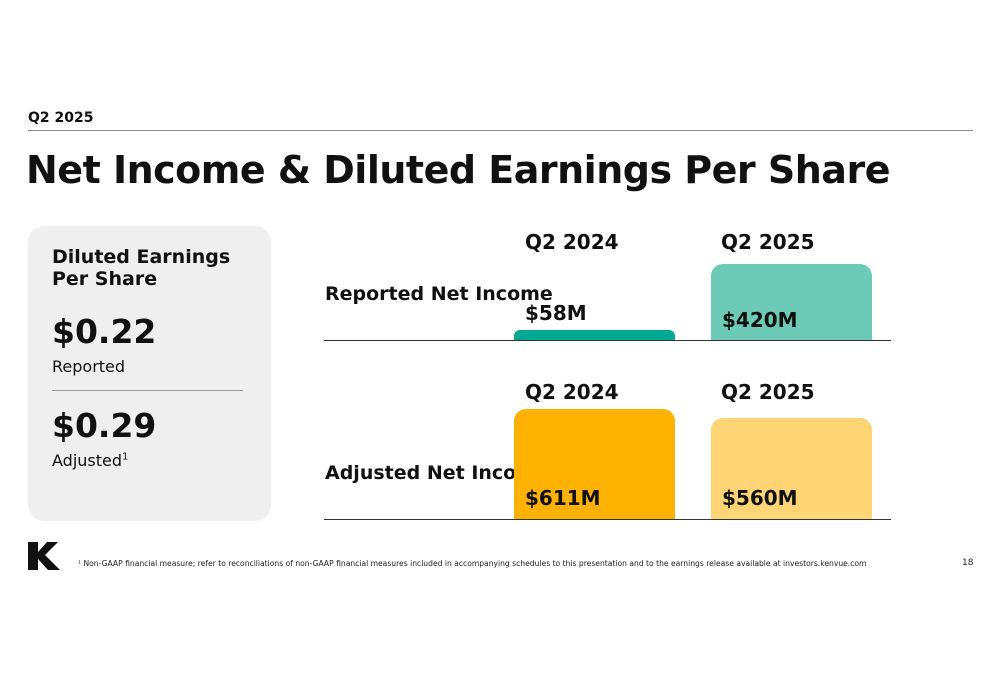 The width and height of the screenshot is (1000, 685). I want to click on reported-value-label-0: $58M, so click(556, 313).